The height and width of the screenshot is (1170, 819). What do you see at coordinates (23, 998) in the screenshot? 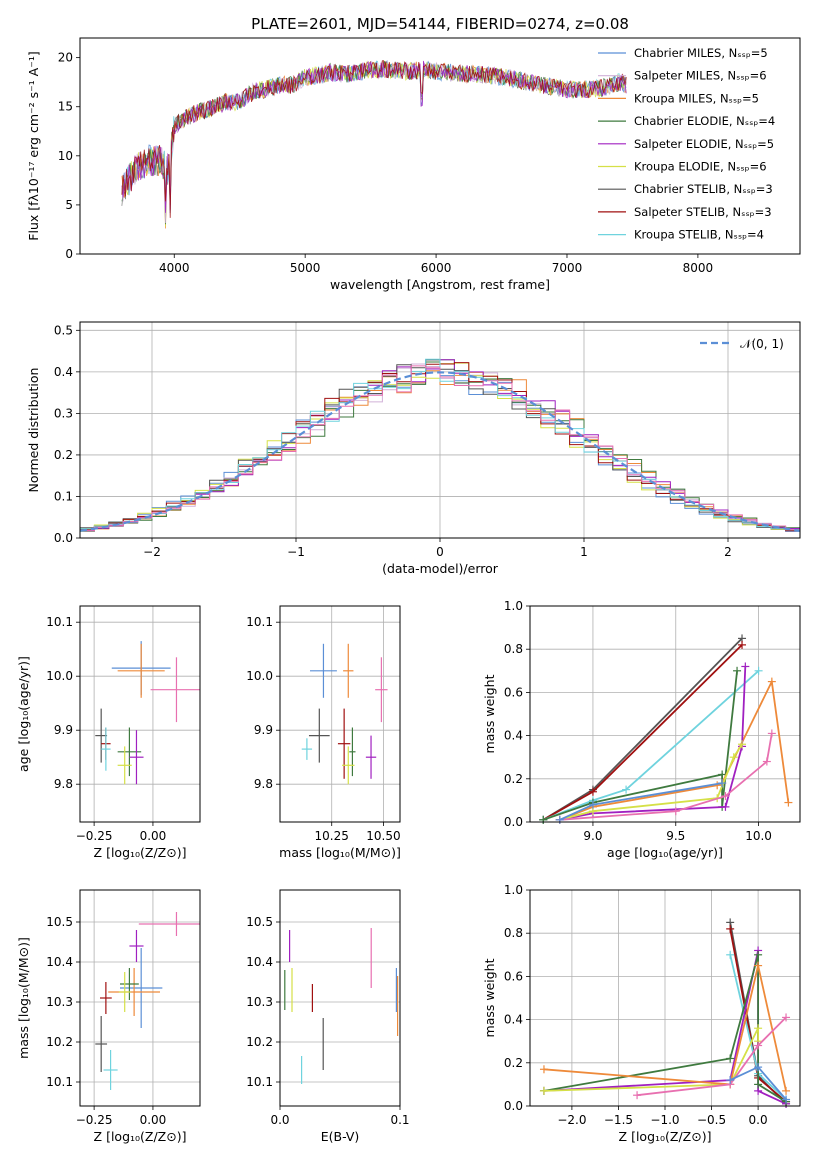
I see `y-axis-label: mass [log₁₀(M/M⊙)]` at bounding box center [23, 998].